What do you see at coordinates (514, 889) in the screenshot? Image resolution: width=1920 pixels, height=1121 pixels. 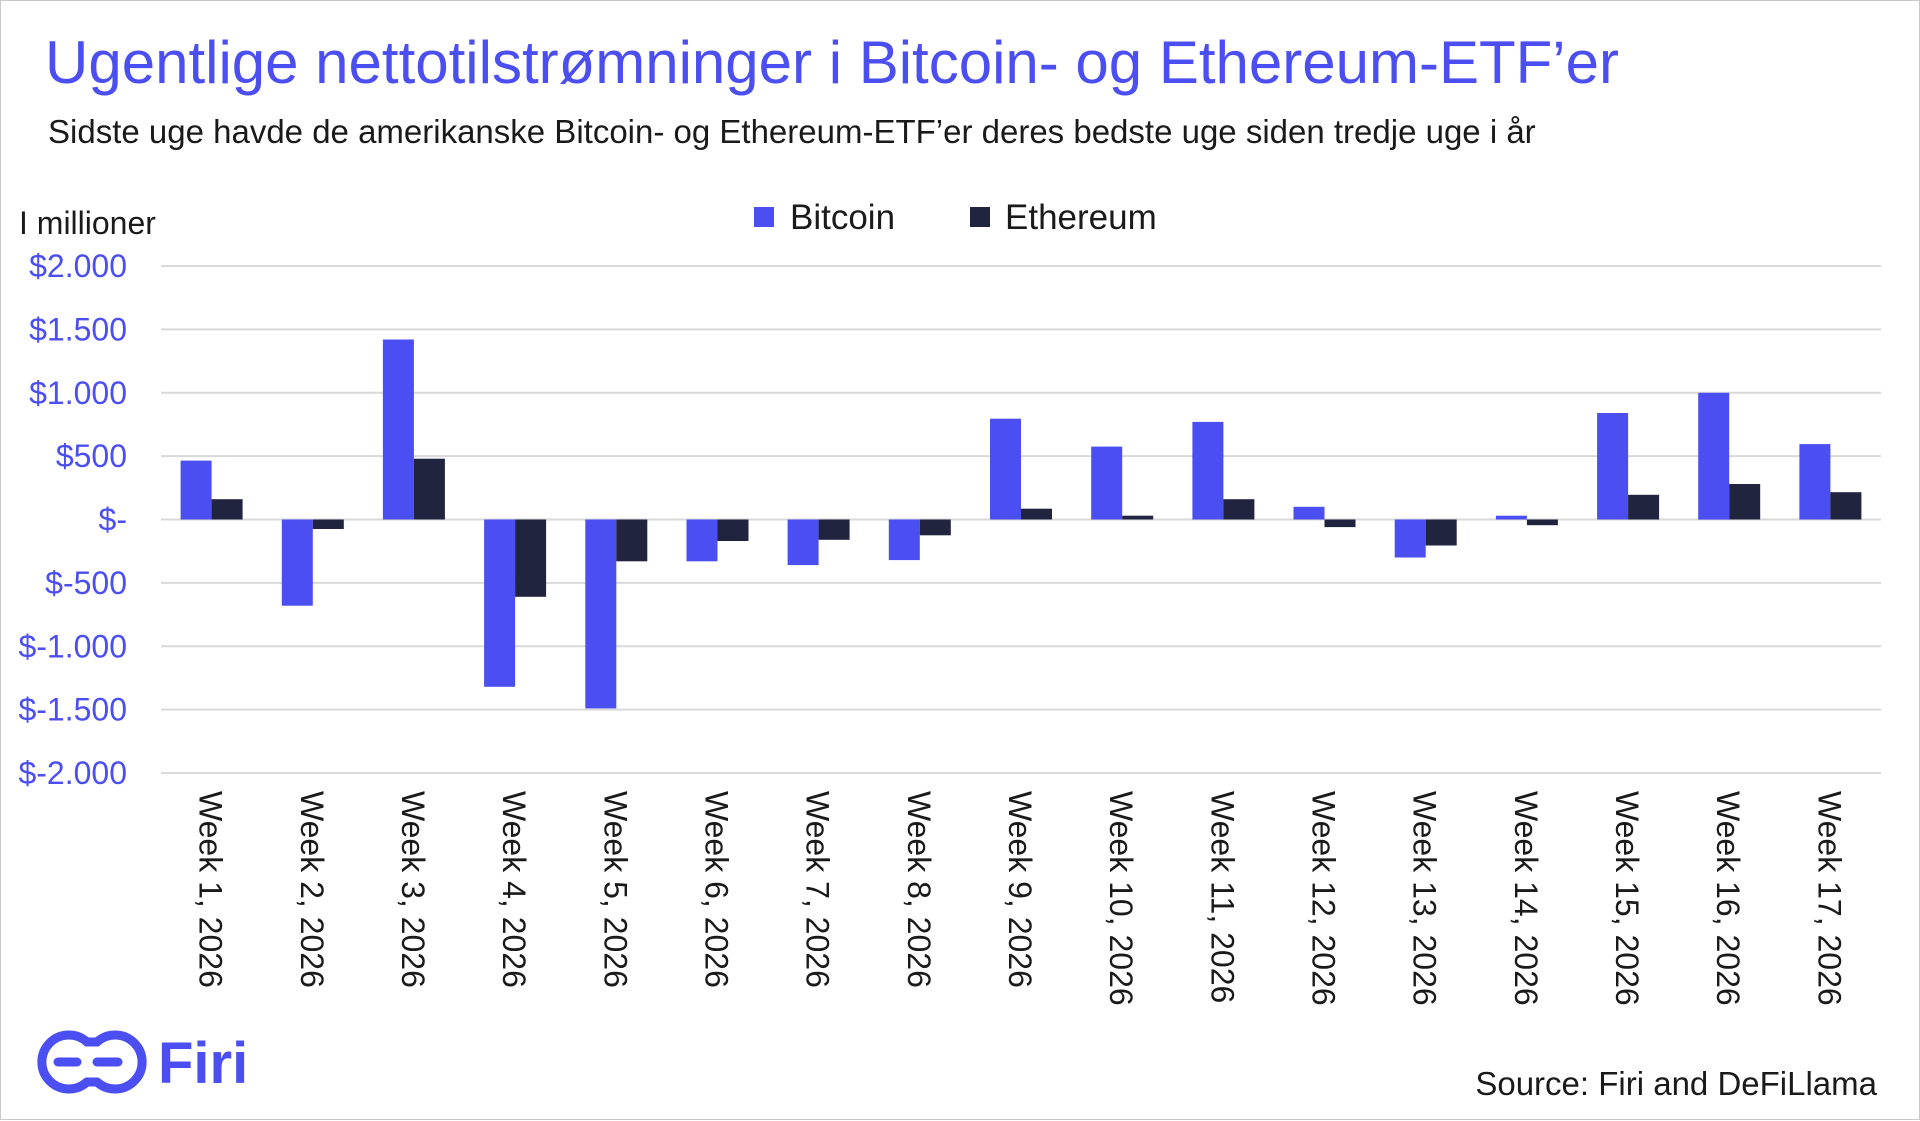 I see `x-tick-label: Week 4, 2026` at bounding box center [514, 889].